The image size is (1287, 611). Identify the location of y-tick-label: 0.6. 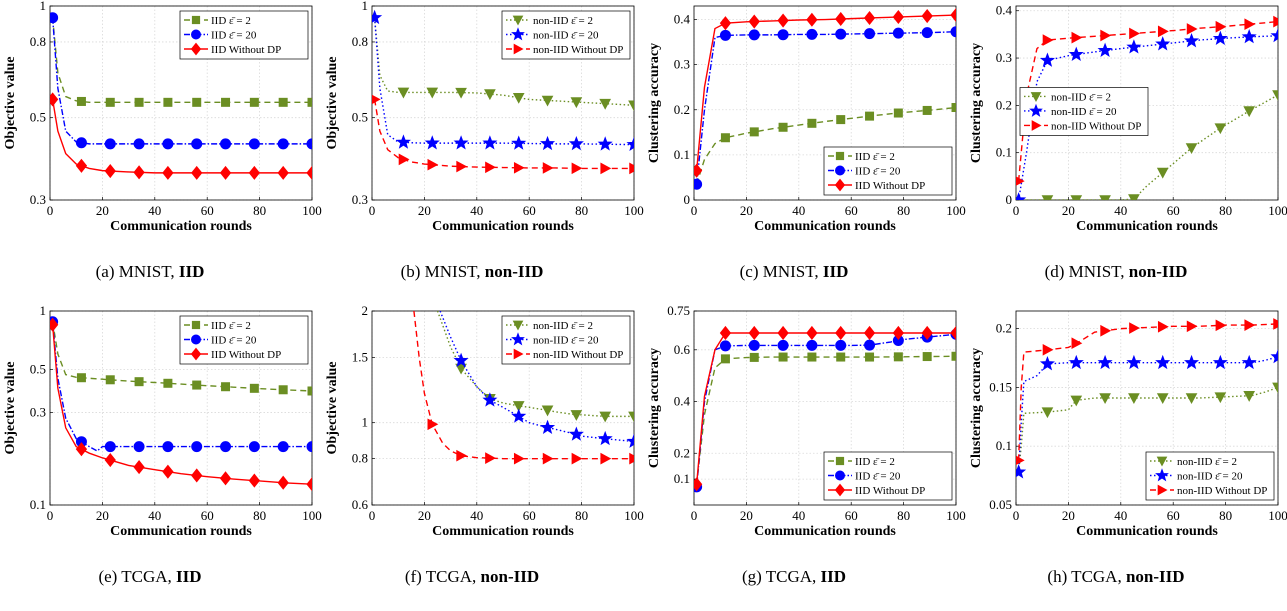
(360, 504).